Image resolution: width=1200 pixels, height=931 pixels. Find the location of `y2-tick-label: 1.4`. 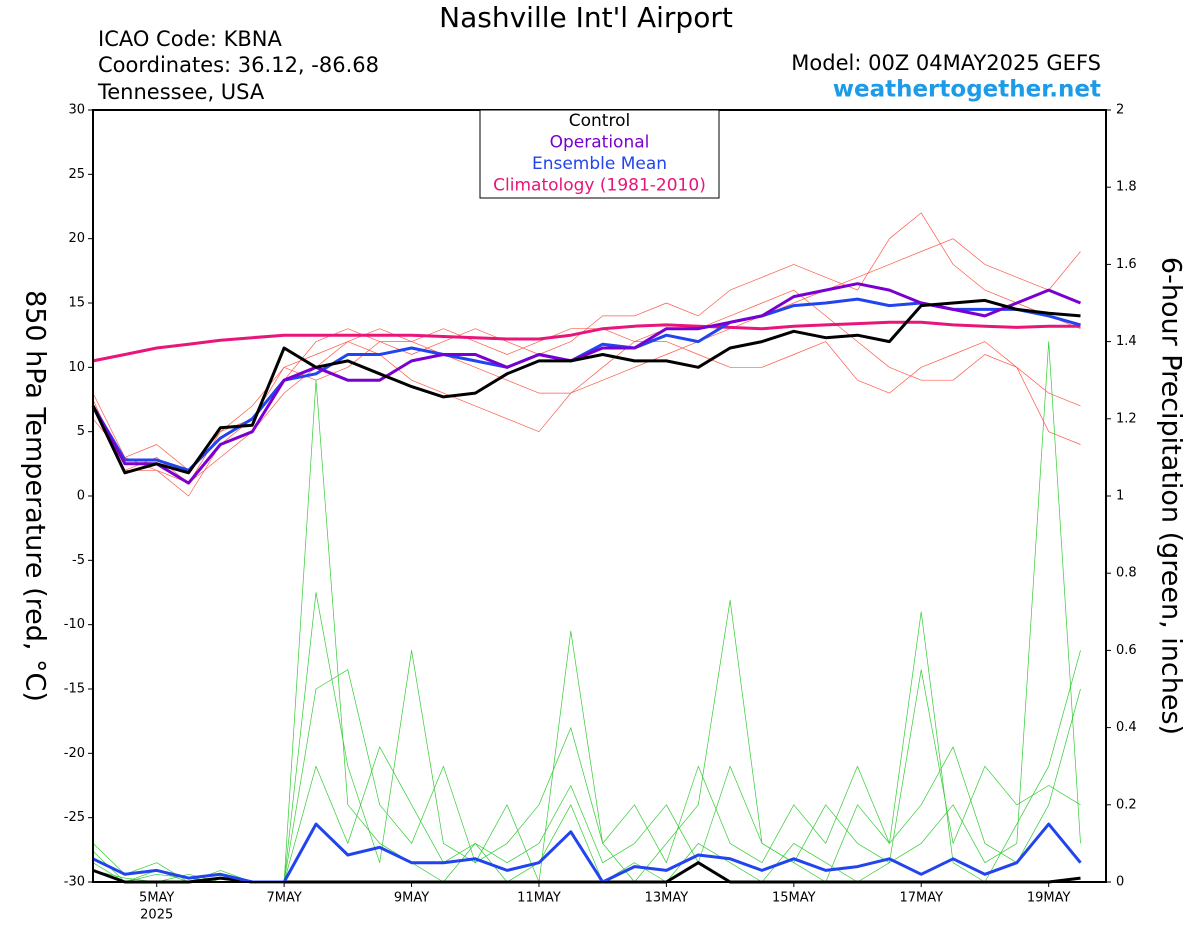

y2-tick-label: 1.4 is located at coordinates (1126, 341).